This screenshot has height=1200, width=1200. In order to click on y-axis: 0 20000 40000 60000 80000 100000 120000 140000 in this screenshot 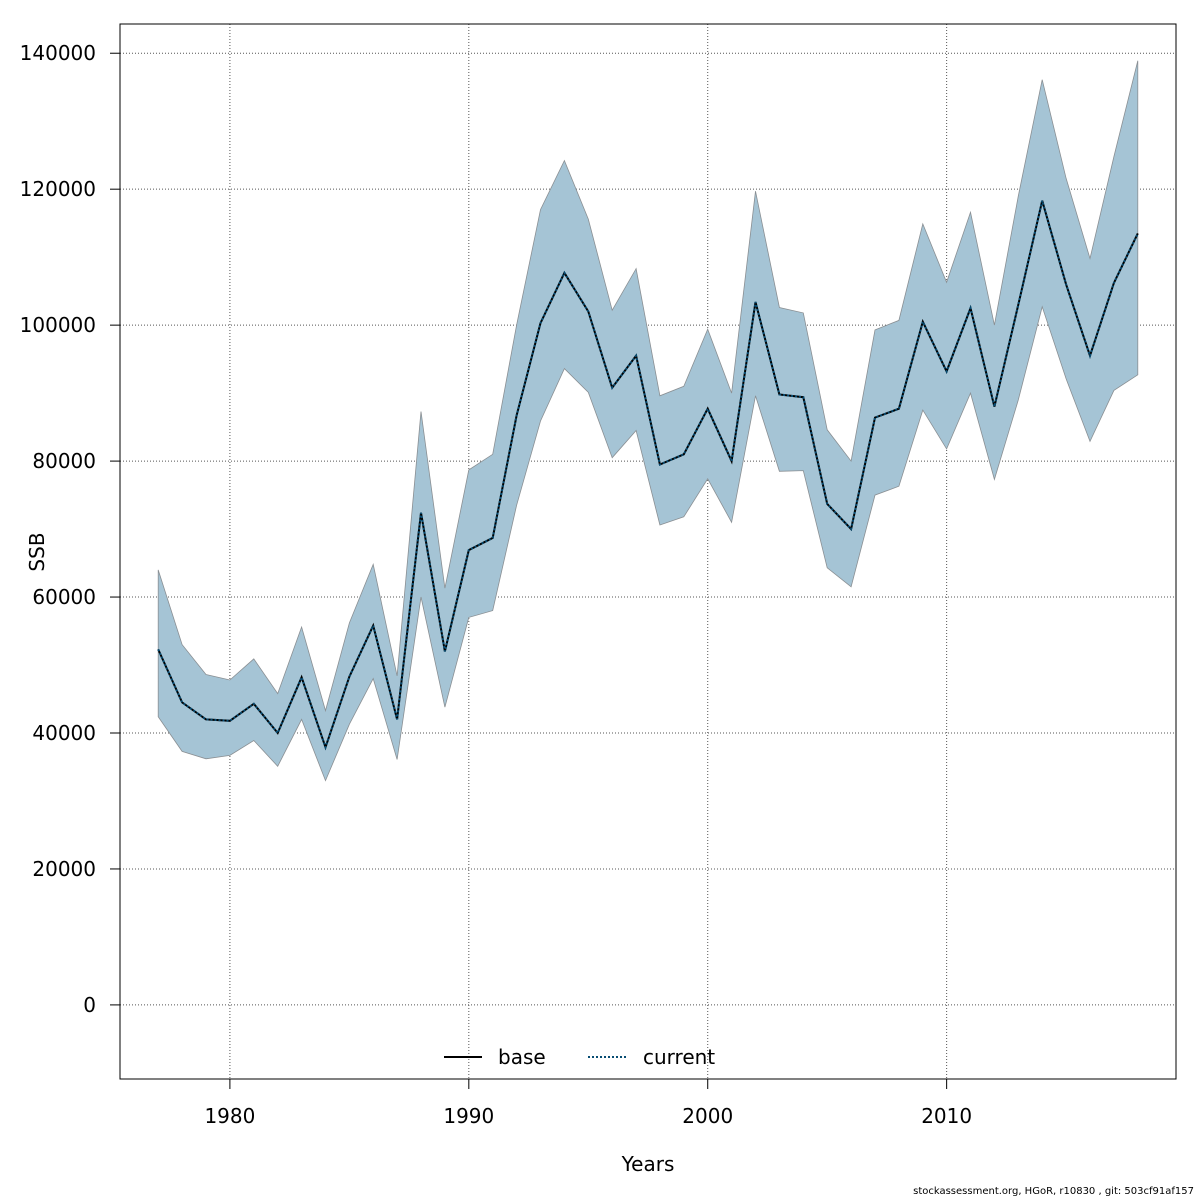, I will do `click(70, 529)`.